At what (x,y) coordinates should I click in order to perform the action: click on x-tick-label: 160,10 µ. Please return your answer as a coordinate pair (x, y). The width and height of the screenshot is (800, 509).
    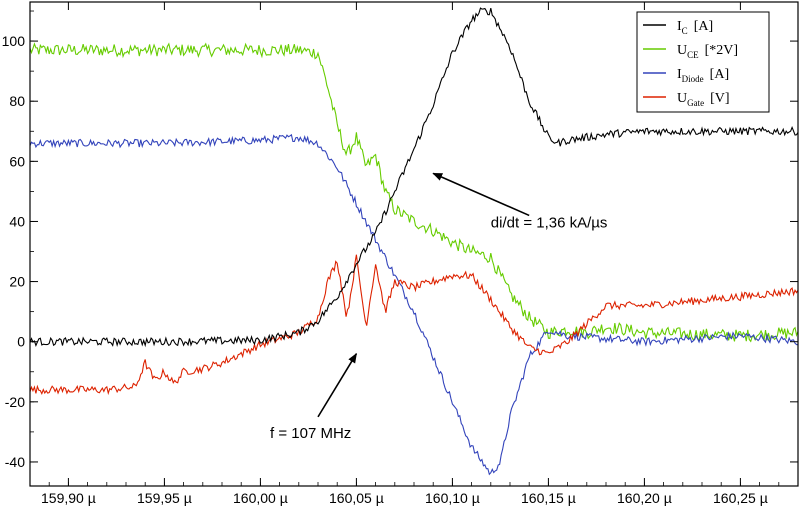
    Looking at the image, I should click on (452, 498).